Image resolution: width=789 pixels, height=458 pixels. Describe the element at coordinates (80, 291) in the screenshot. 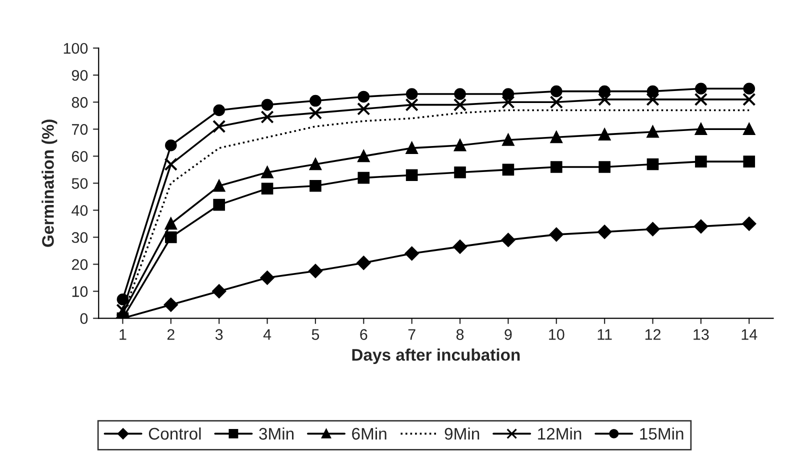

I see `y-tick-label: 10` at that location.